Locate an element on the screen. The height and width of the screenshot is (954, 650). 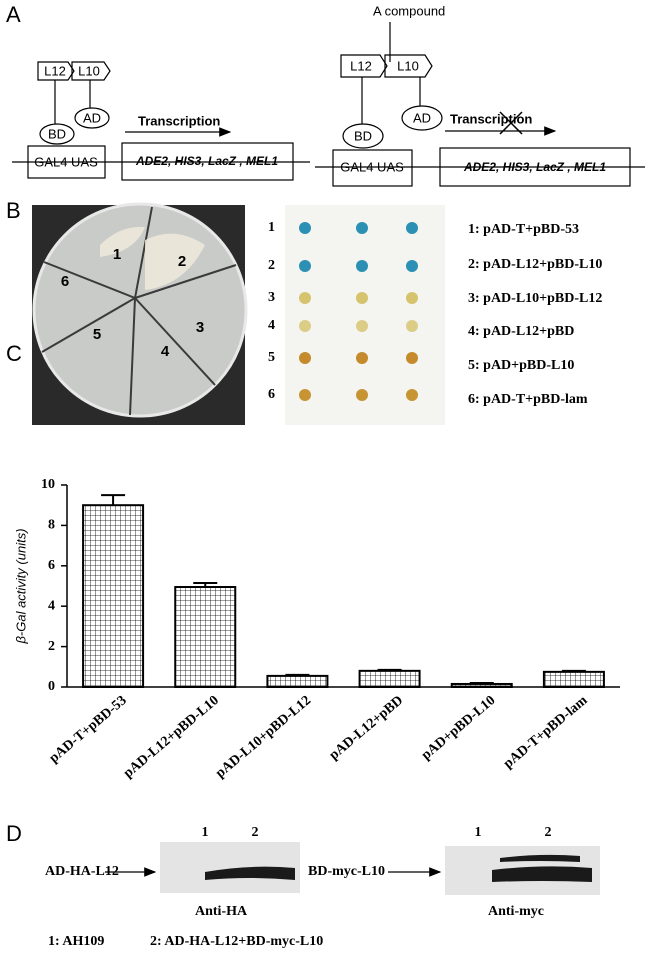
sector-label: 6 is located at coordinates (65, 281).